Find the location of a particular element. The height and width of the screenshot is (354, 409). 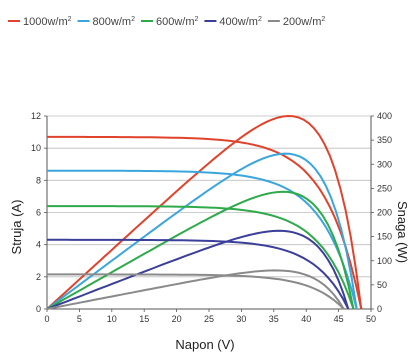

y-tick-label: 8 is located at coordinates (38, 180).